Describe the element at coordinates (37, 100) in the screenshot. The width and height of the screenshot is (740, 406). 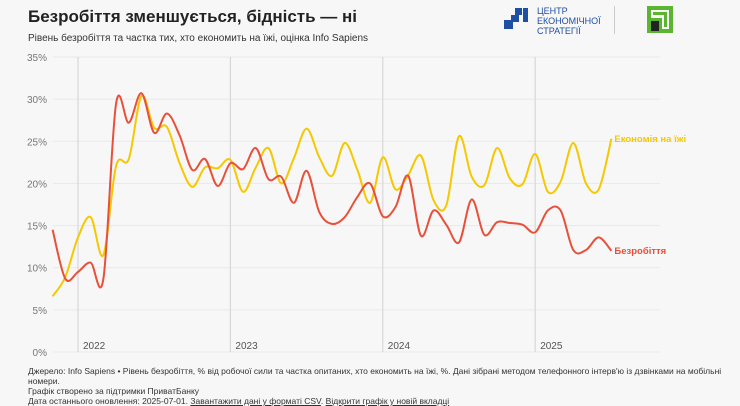
I see `y-tick-label: 30%` at that location.